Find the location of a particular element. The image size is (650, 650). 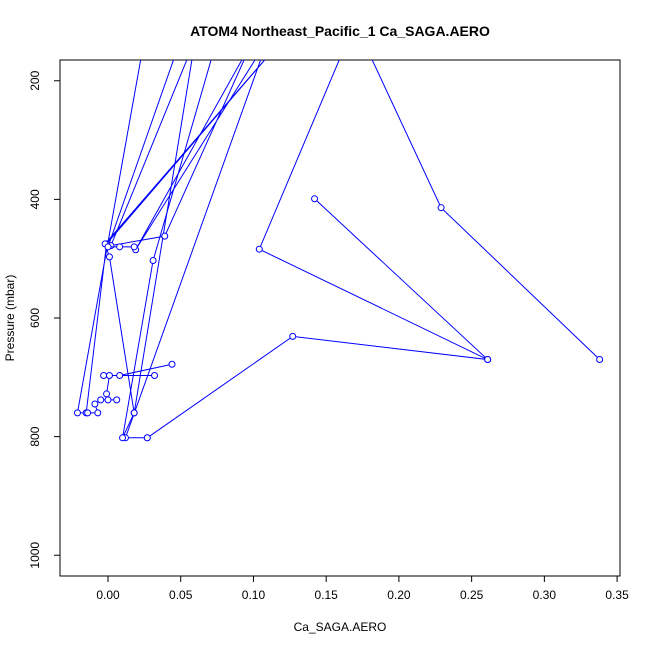

chart-title: ATOM4 Northeast_Pacific_1 Ca_SAGA.AERO is located at coordinates (340, 31).